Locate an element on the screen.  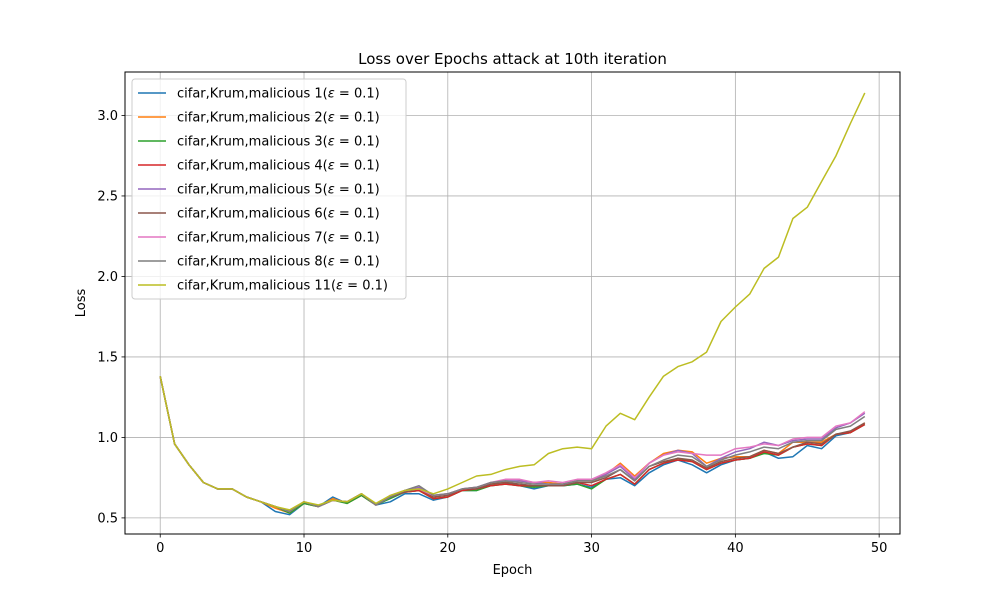
legend-entry: cifar,Krum,malicious 6(ε = 0.1) is located at coordinates (278, 214).